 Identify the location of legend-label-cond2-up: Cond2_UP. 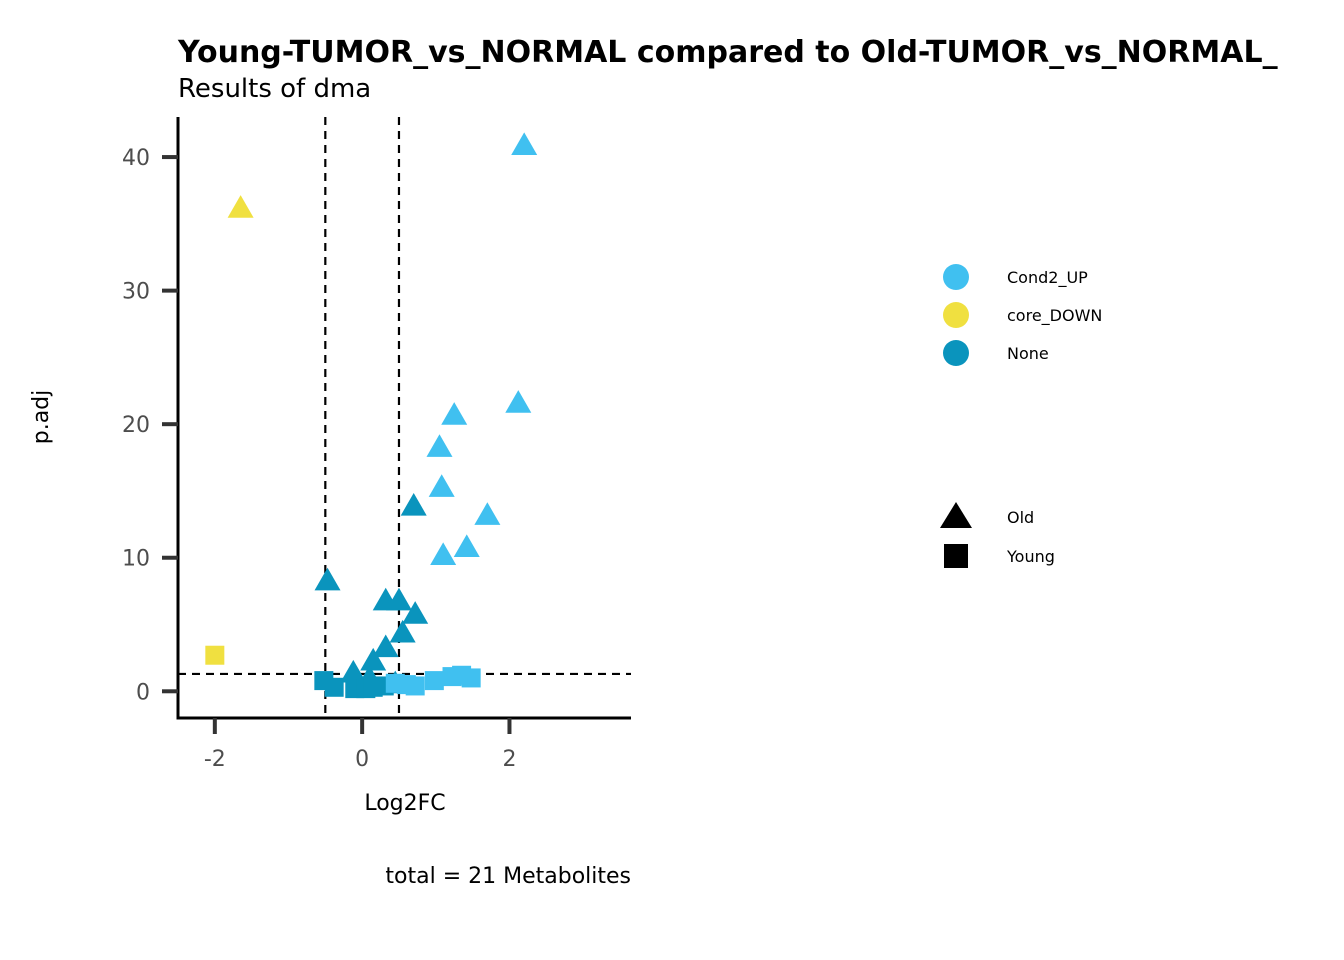
(1047, 278).